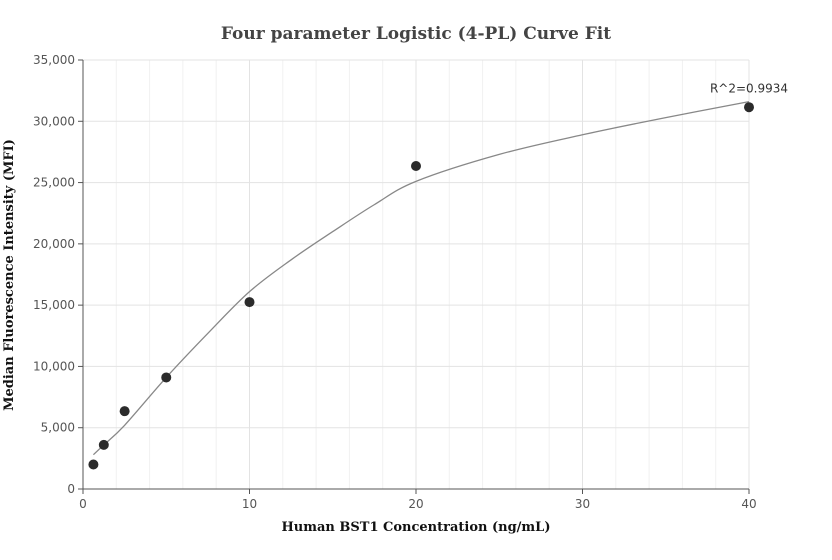 This screenshot has width=832, height=560. What do you see at coordinates (582, 504) in the screenshot?
I see `x-tick-label: 30` at bounding box center [582, 504].